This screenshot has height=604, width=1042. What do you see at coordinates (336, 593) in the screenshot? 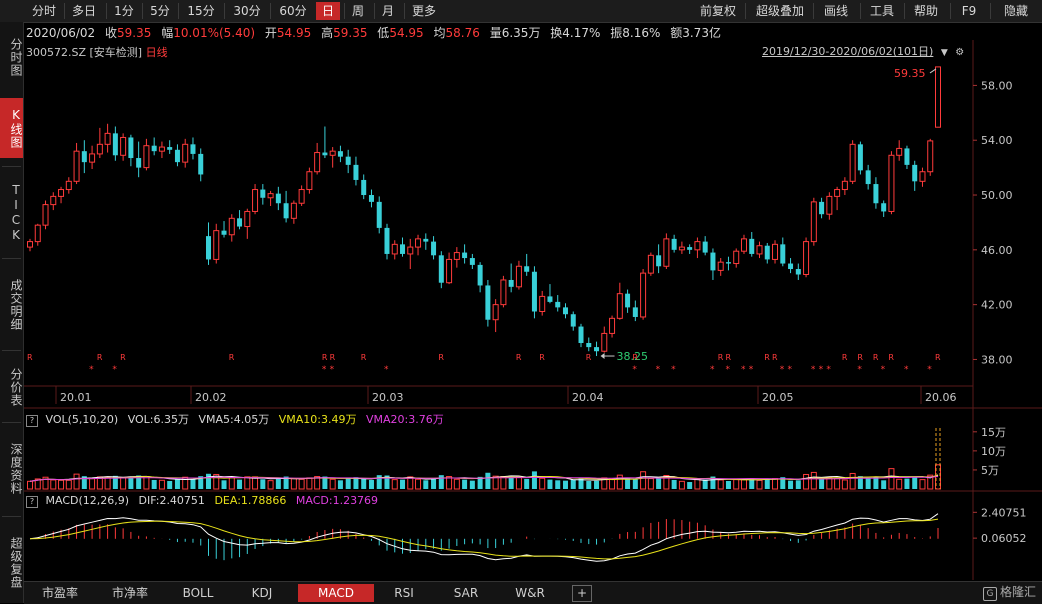
I see `tab-macd: MACD` at bounding box center [336, 593].